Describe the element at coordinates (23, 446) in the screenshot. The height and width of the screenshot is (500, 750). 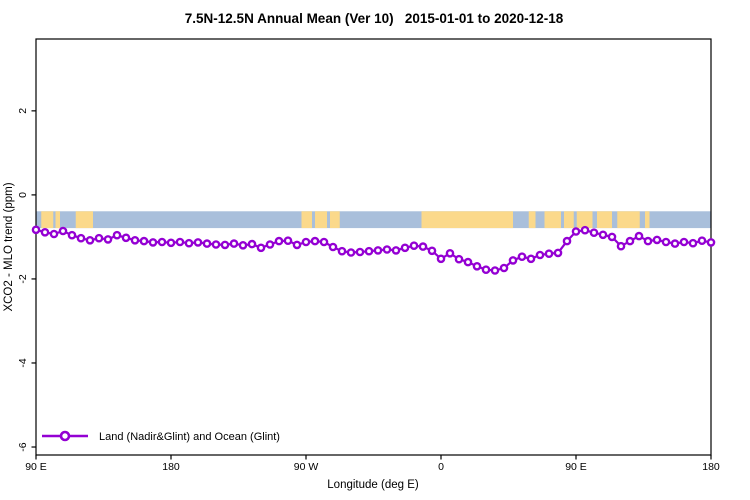
I see `y-tick-label: -6` at that location.